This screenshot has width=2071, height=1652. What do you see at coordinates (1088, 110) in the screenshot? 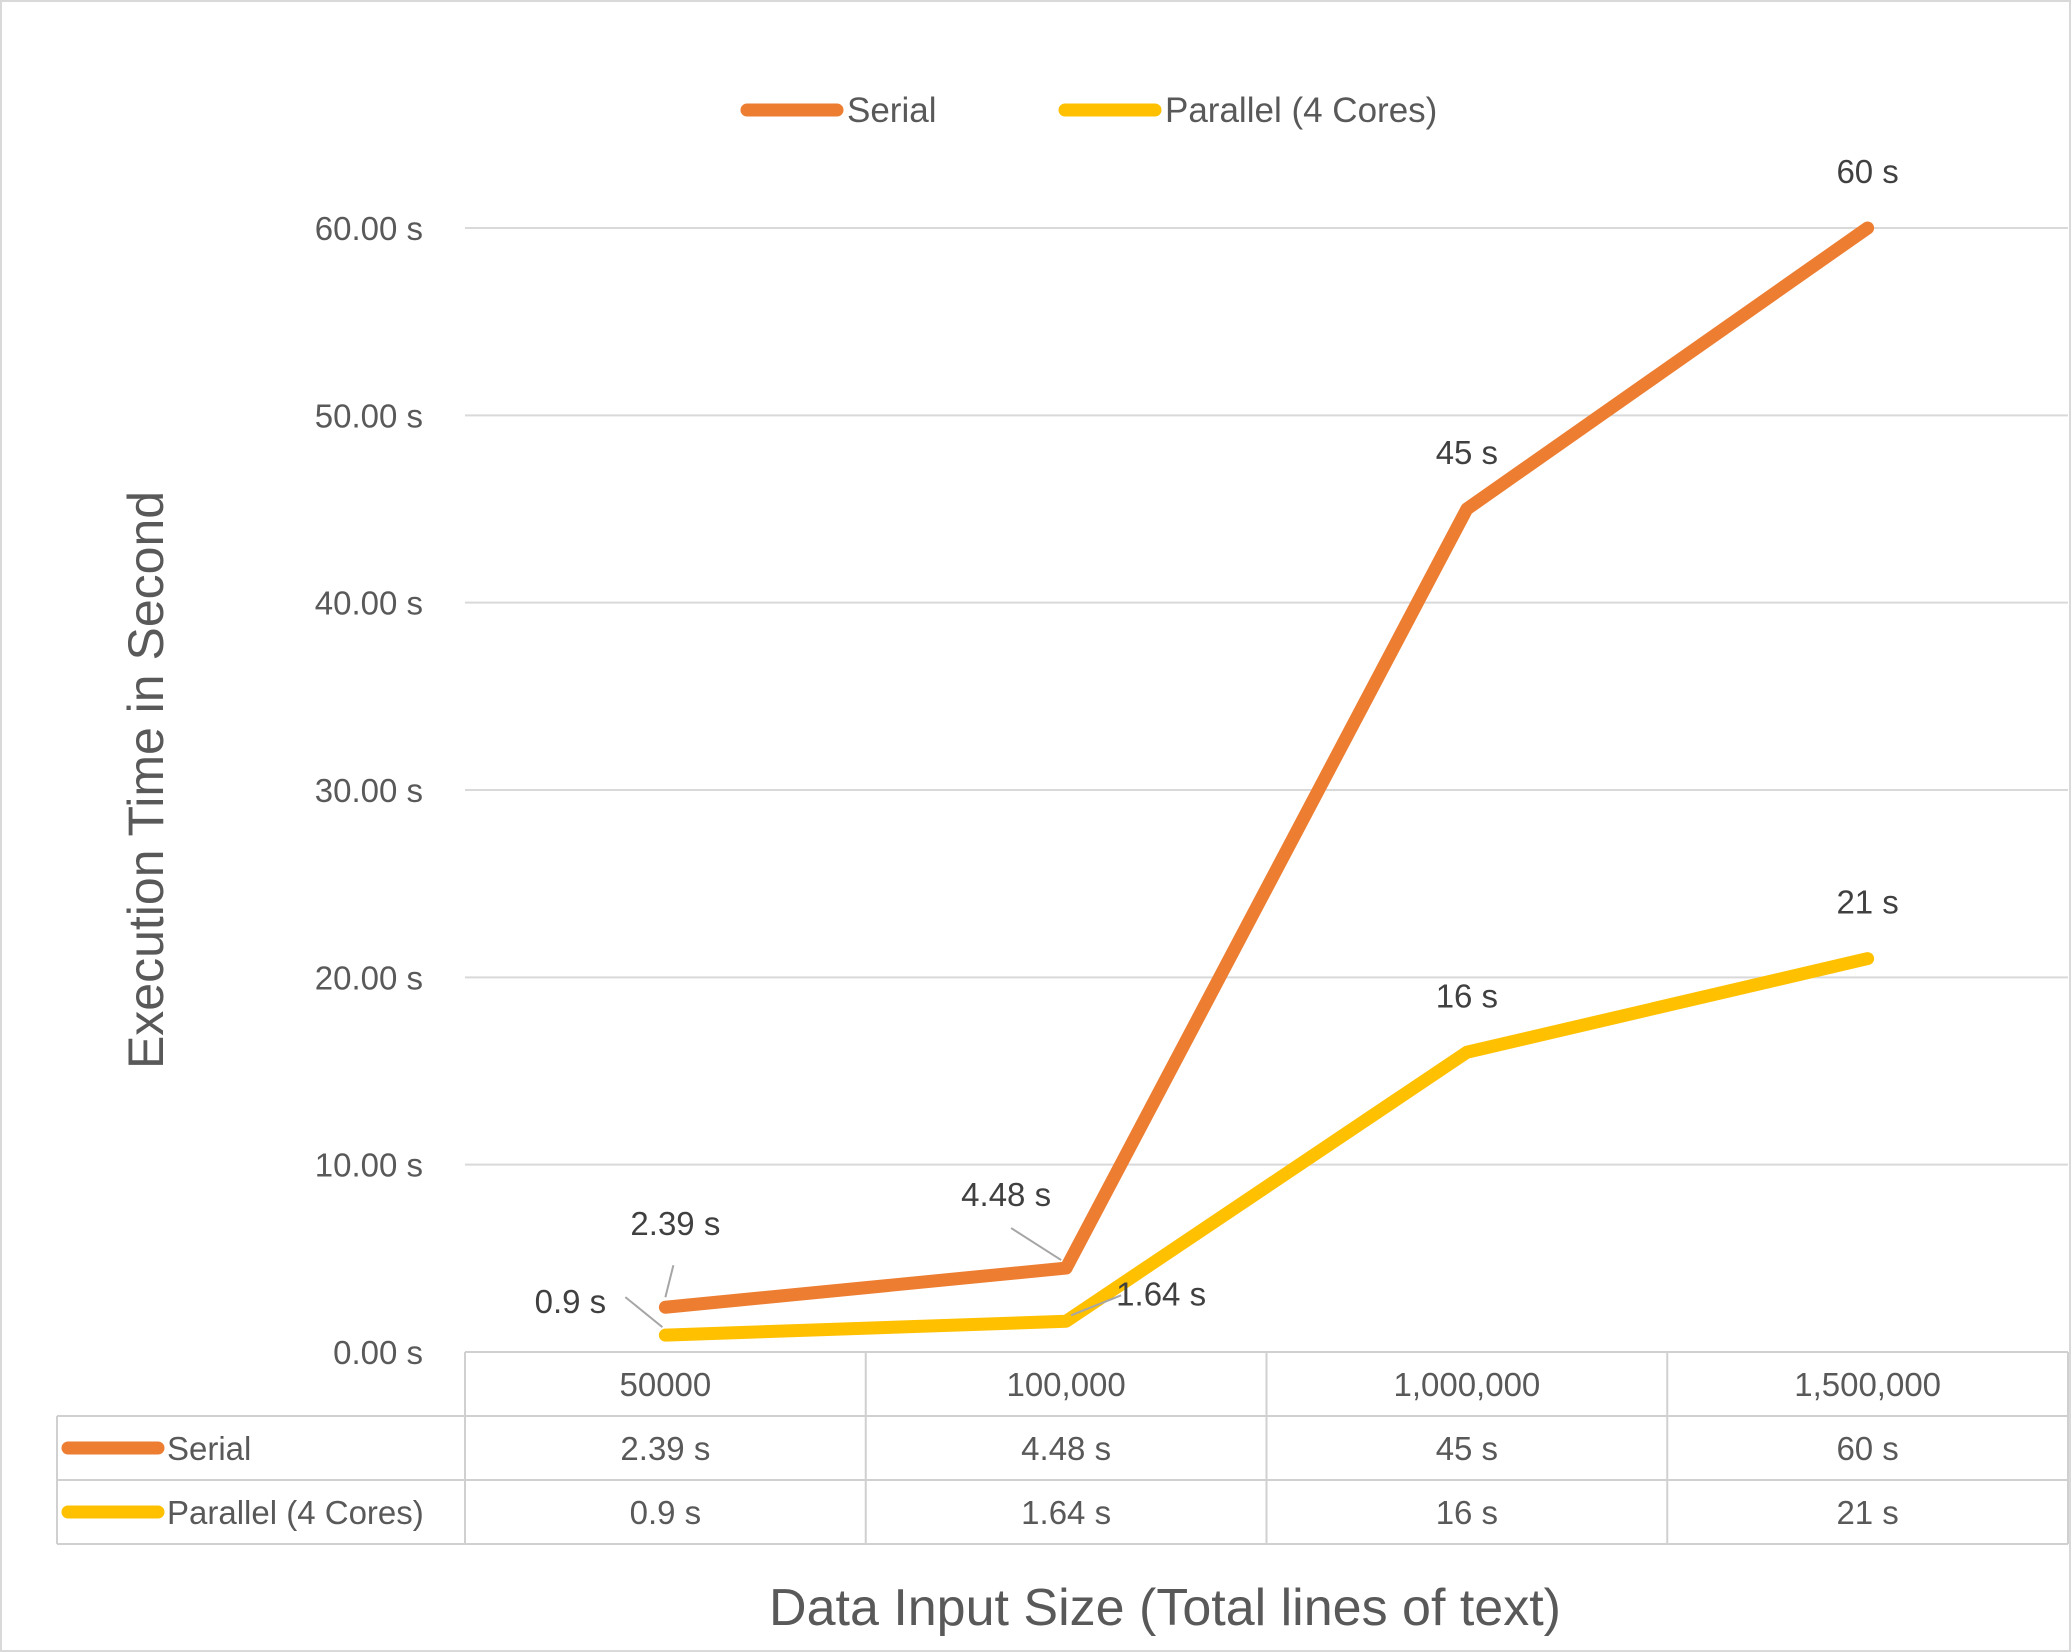
I see `legend: Serial Parallel (4 Cores)` at bounding box center [1088, 110].